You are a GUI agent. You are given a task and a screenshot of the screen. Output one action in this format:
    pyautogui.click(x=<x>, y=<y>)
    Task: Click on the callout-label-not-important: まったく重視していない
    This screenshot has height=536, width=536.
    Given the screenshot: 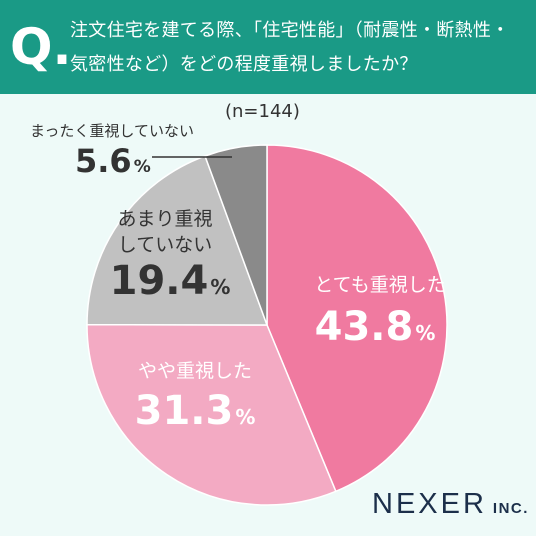 What is the action you would take?
    pyautogui.click(x=112, y=131)
    